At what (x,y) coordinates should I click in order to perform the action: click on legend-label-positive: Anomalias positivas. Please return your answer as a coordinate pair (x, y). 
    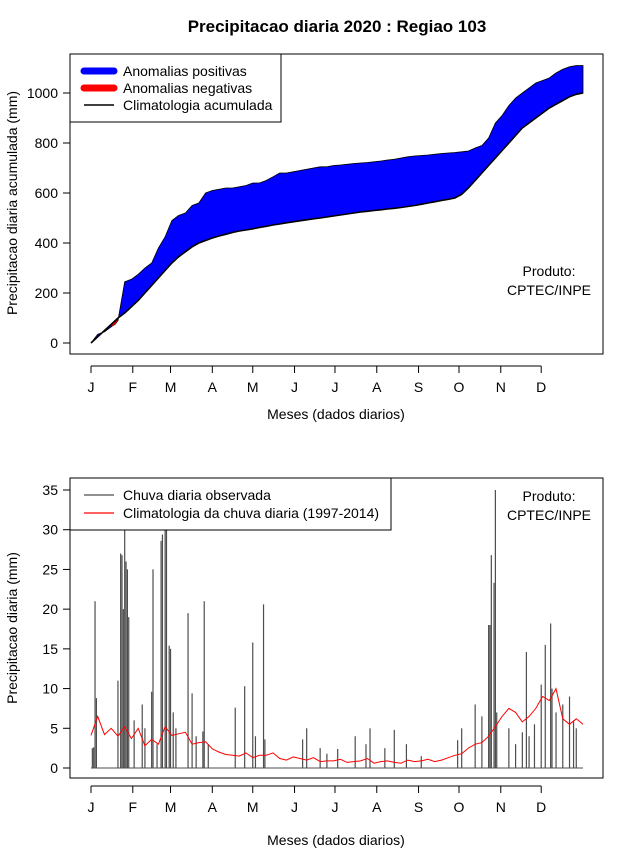
    Looking at the image, I should click on (185, 71).